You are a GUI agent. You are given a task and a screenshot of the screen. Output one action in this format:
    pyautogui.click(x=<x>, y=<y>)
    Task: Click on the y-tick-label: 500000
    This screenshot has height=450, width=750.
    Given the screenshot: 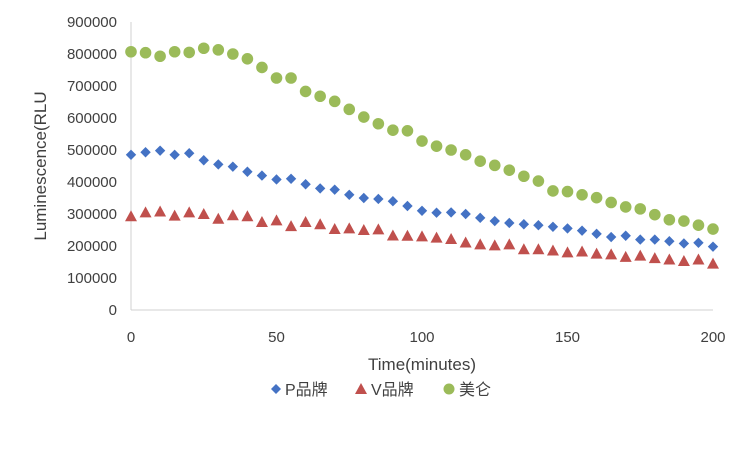 What is the action you would take?
    pyautogui.click(x=92, y=150)
    